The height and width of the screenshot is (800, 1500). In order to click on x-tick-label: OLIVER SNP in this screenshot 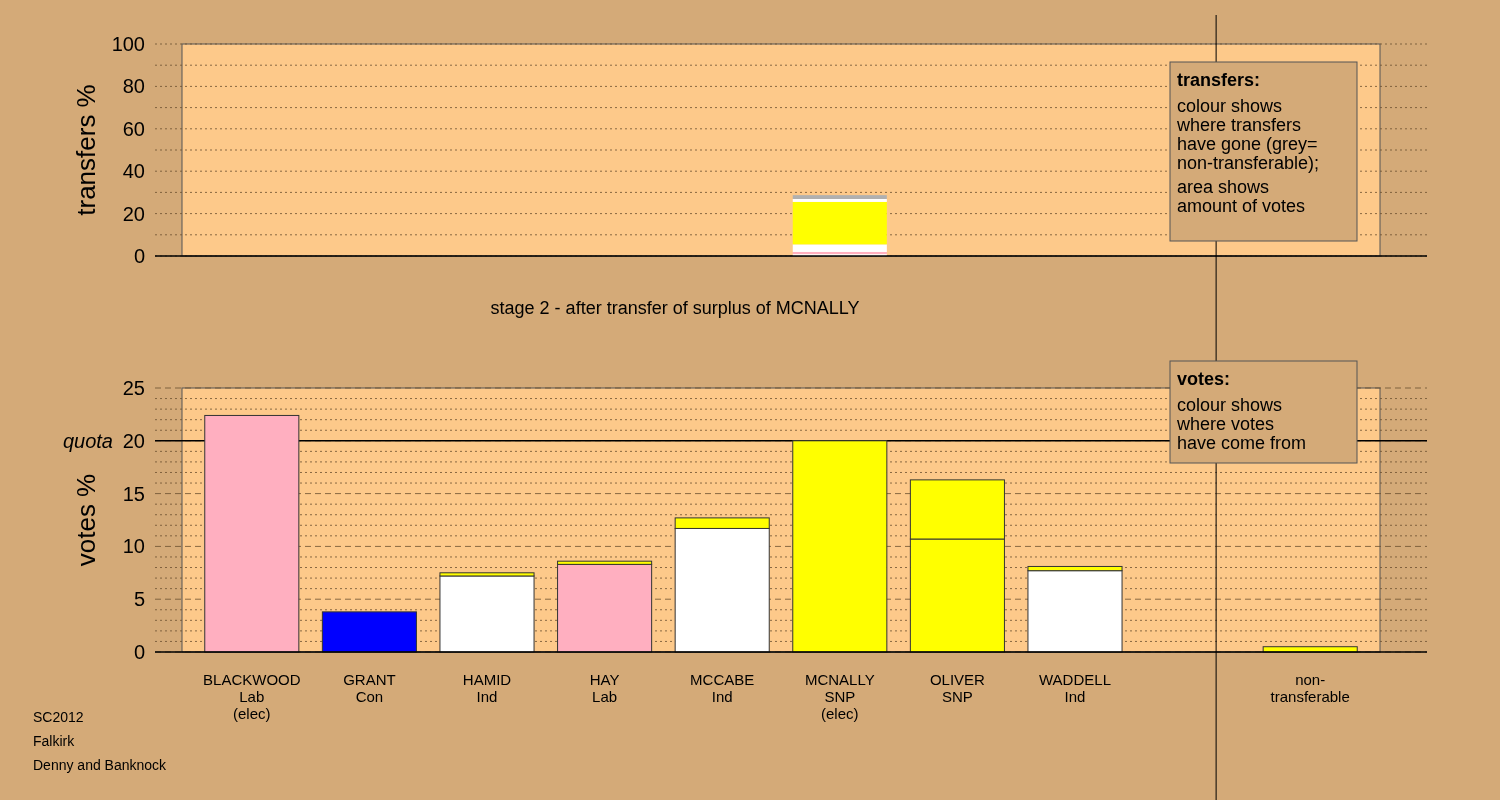, I will do `click(957, 688)`.